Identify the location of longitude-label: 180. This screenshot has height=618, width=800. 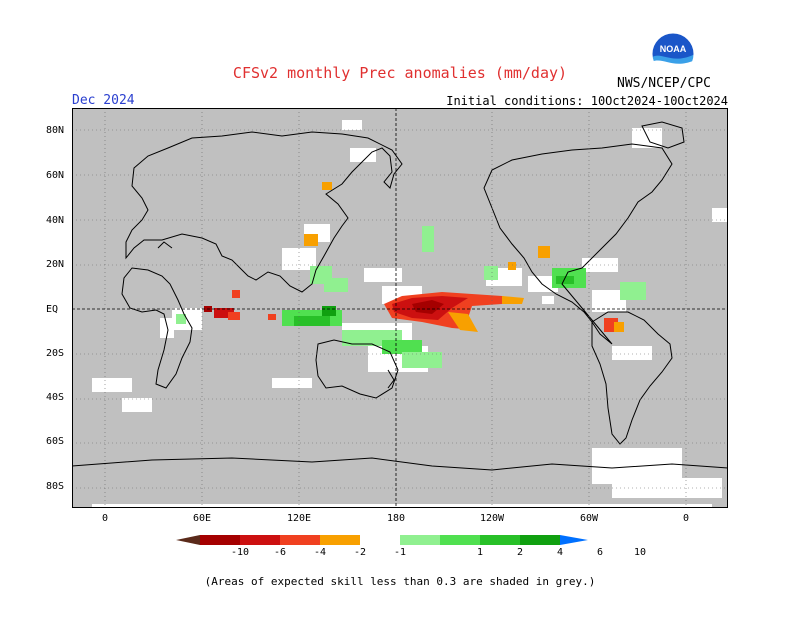
(396, 518).